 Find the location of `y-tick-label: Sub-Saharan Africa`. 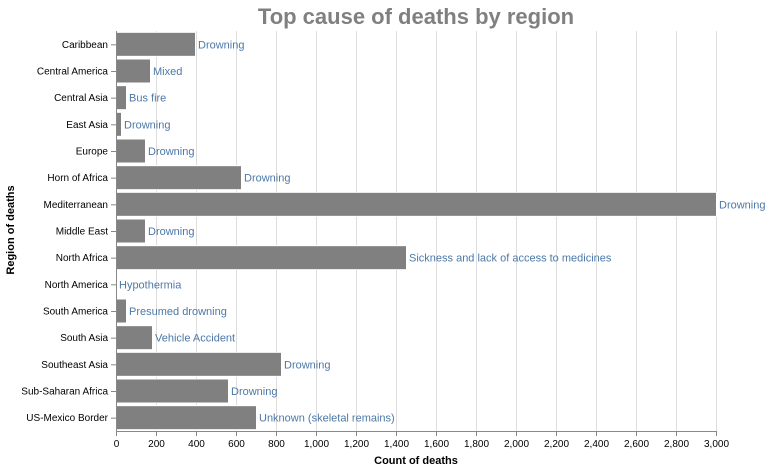

y-tick-label: Sub-Saharan Africa is located at coordinates (64, 392).